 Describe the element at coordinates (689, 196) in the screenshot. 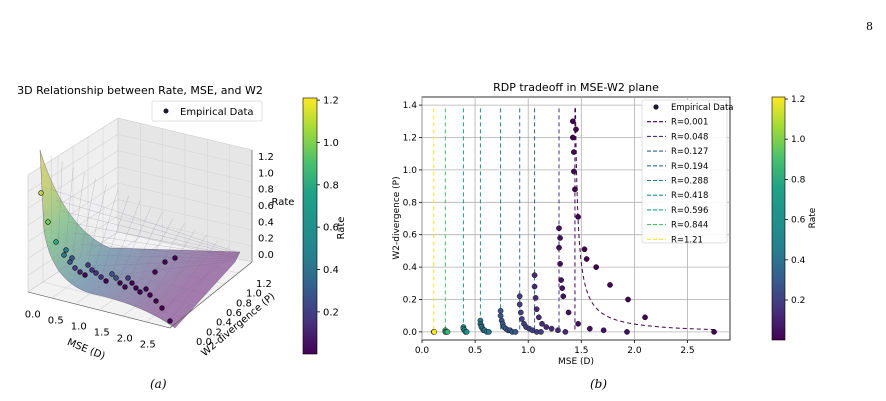

I see `legend-label-R=0.418: R=0.418` at that location.